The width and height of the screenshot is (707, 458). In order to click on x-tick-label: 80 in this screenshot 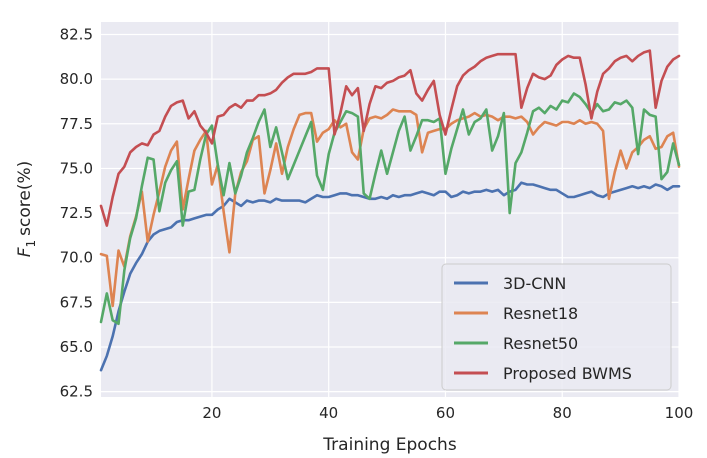, I will do `click(562, 413)`.